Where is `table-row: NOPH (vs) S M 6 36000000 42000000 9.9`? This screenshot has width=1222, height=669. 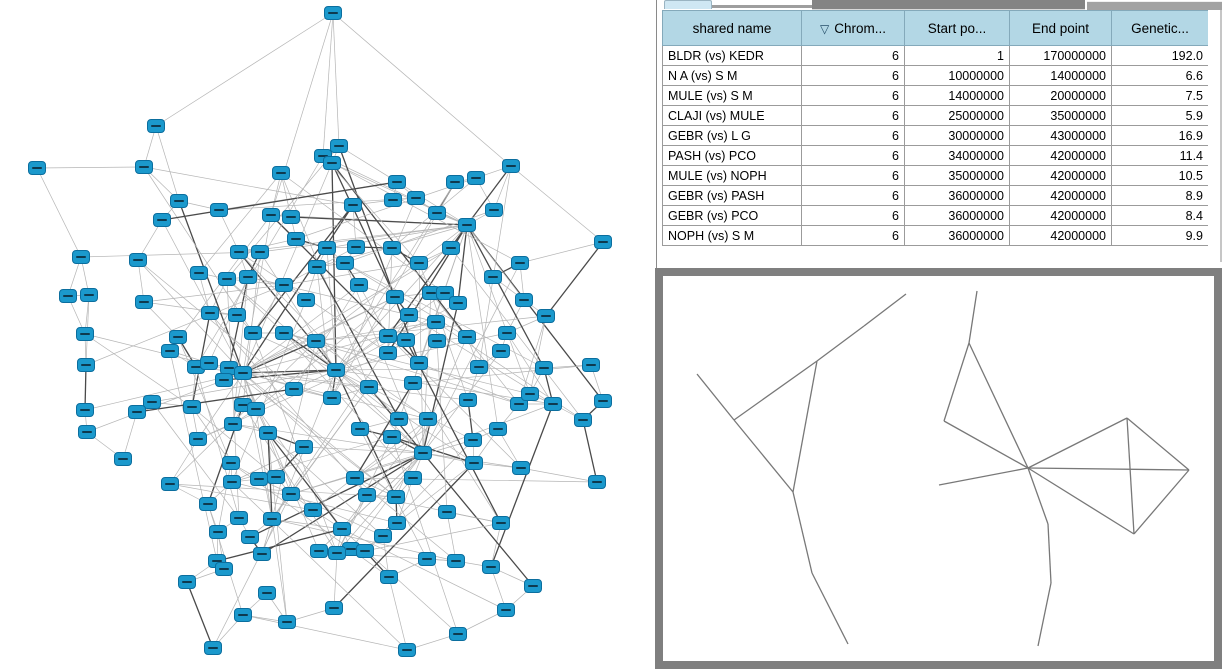 table-row: NOPH (vs) S M 6 36000000 42000000 9.9 is located at coordinates (935, 235).